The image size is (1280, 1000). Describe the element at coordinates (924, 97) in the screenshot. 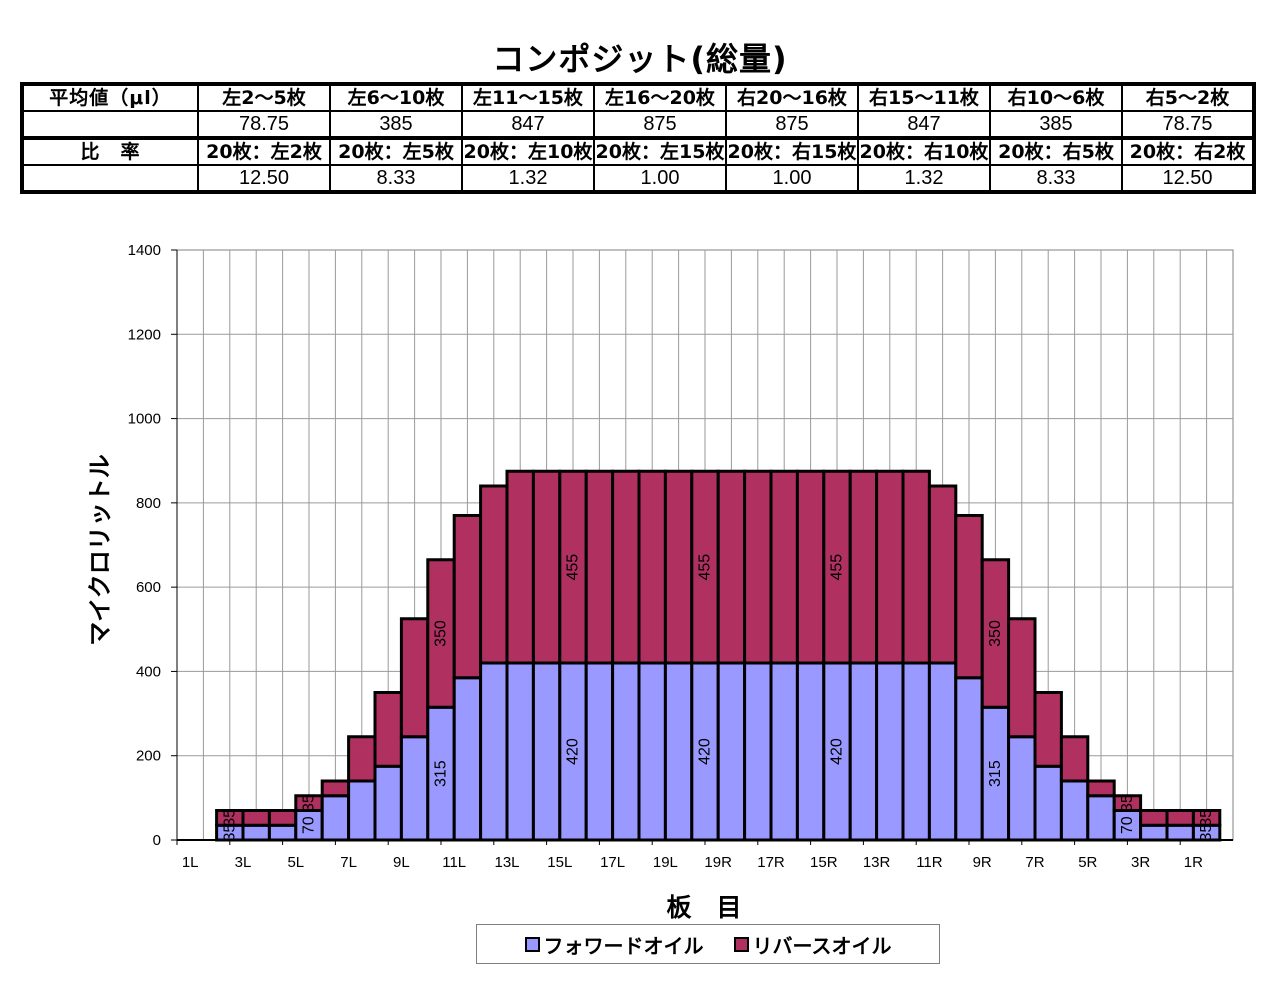

I see `table-header-cell: 右15～11枚` at that location.